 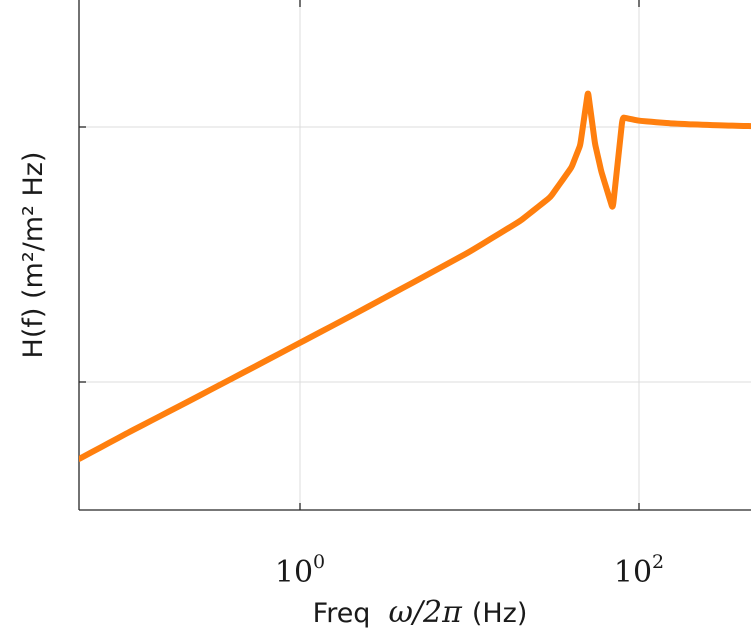 I want to click on x-tick-label: 10⁰, so click(x=300, y=570).